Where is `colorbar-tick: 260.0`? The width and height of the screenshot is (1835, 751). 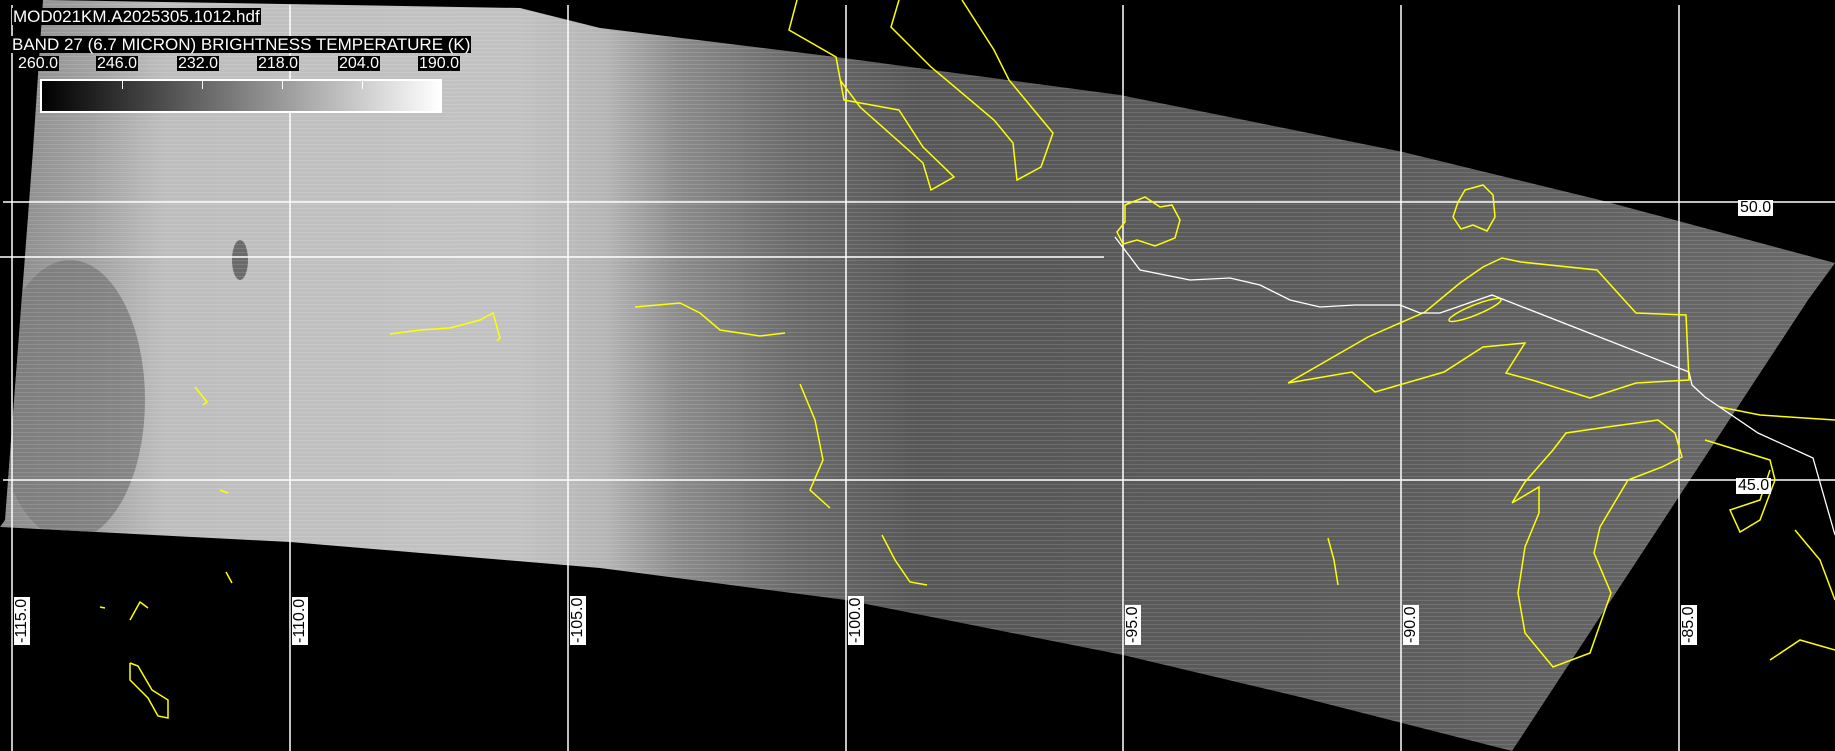 colorbar-tick: 260.0 is located at coordinates (38, 63).